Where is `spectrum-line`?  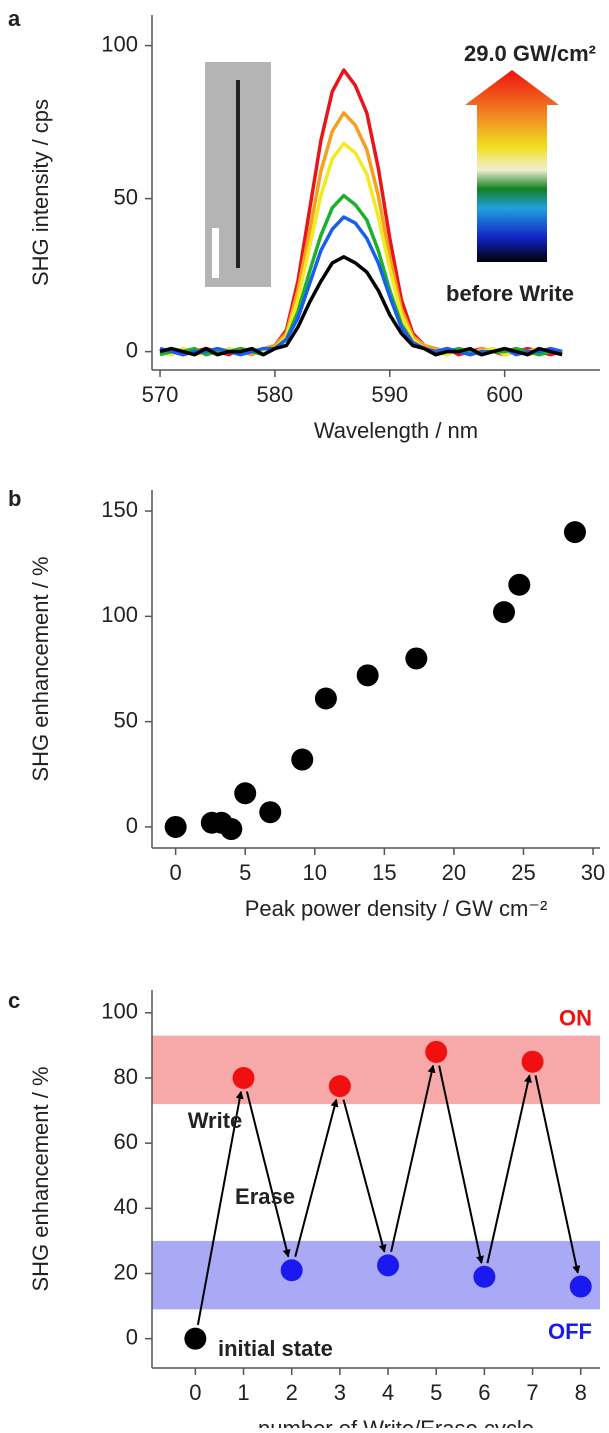 spectrum-line is located at coordinates (361, 306).